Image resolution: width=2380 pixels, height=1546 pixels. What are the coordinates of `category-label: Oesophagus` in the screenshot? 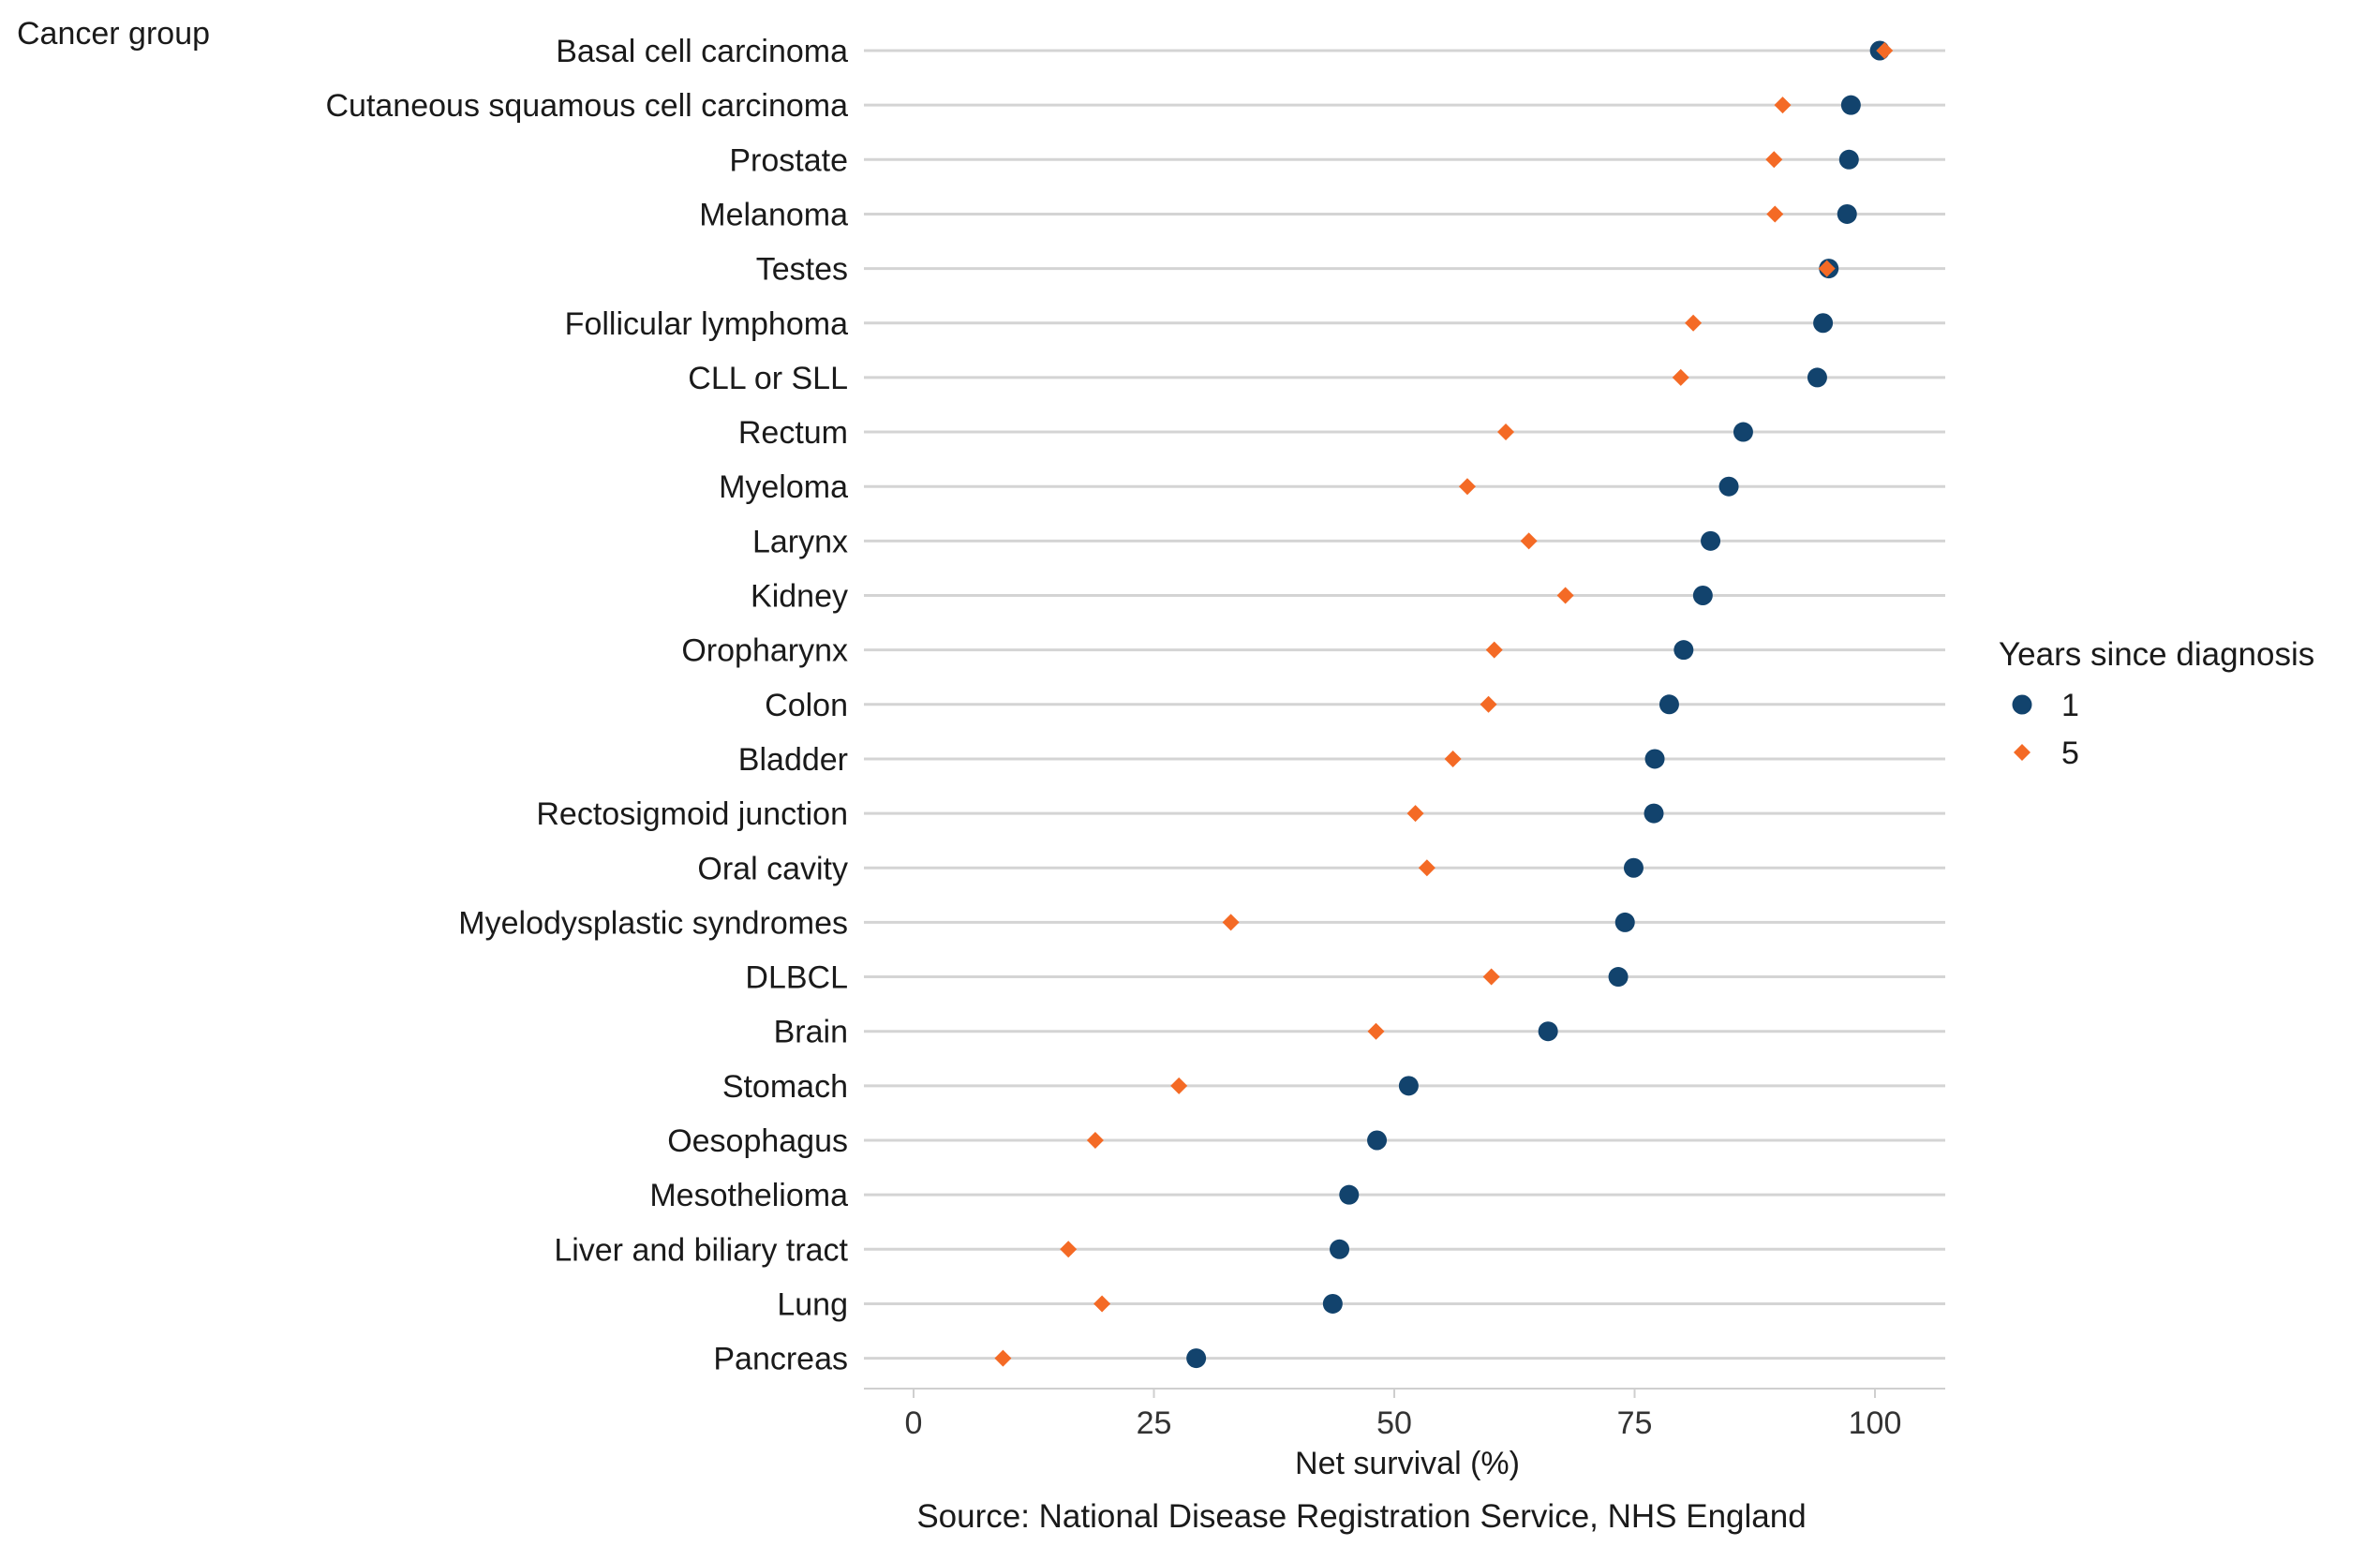 It's located at (757, 1141).